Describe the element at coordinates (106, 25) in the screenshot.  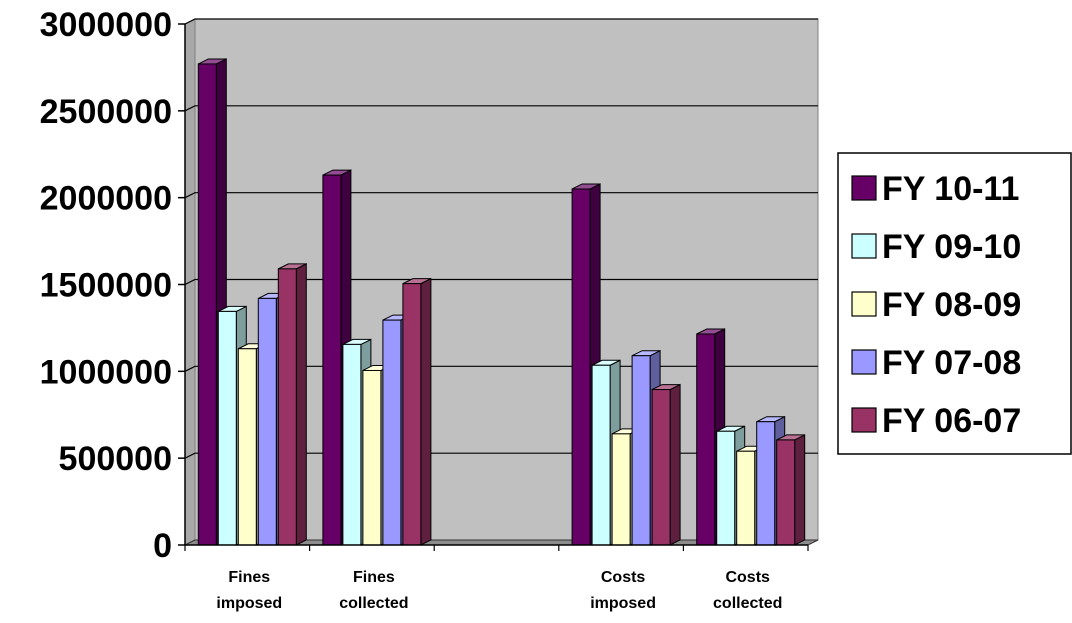
I see `y-tick-label: 3000000` at that location.